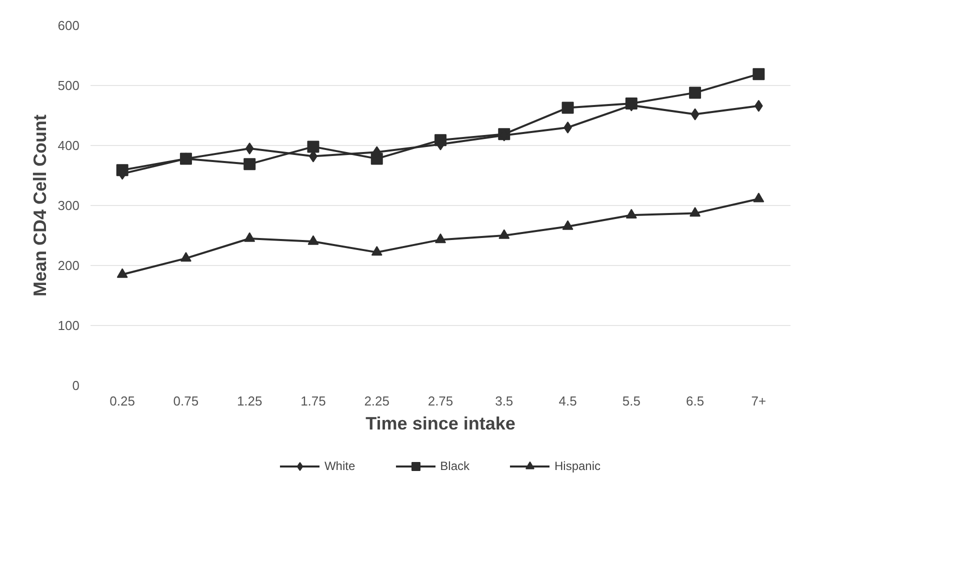 This screenshot has width=961, height=561. I want to click on x-tick-label: 7+, so click(758, 401).